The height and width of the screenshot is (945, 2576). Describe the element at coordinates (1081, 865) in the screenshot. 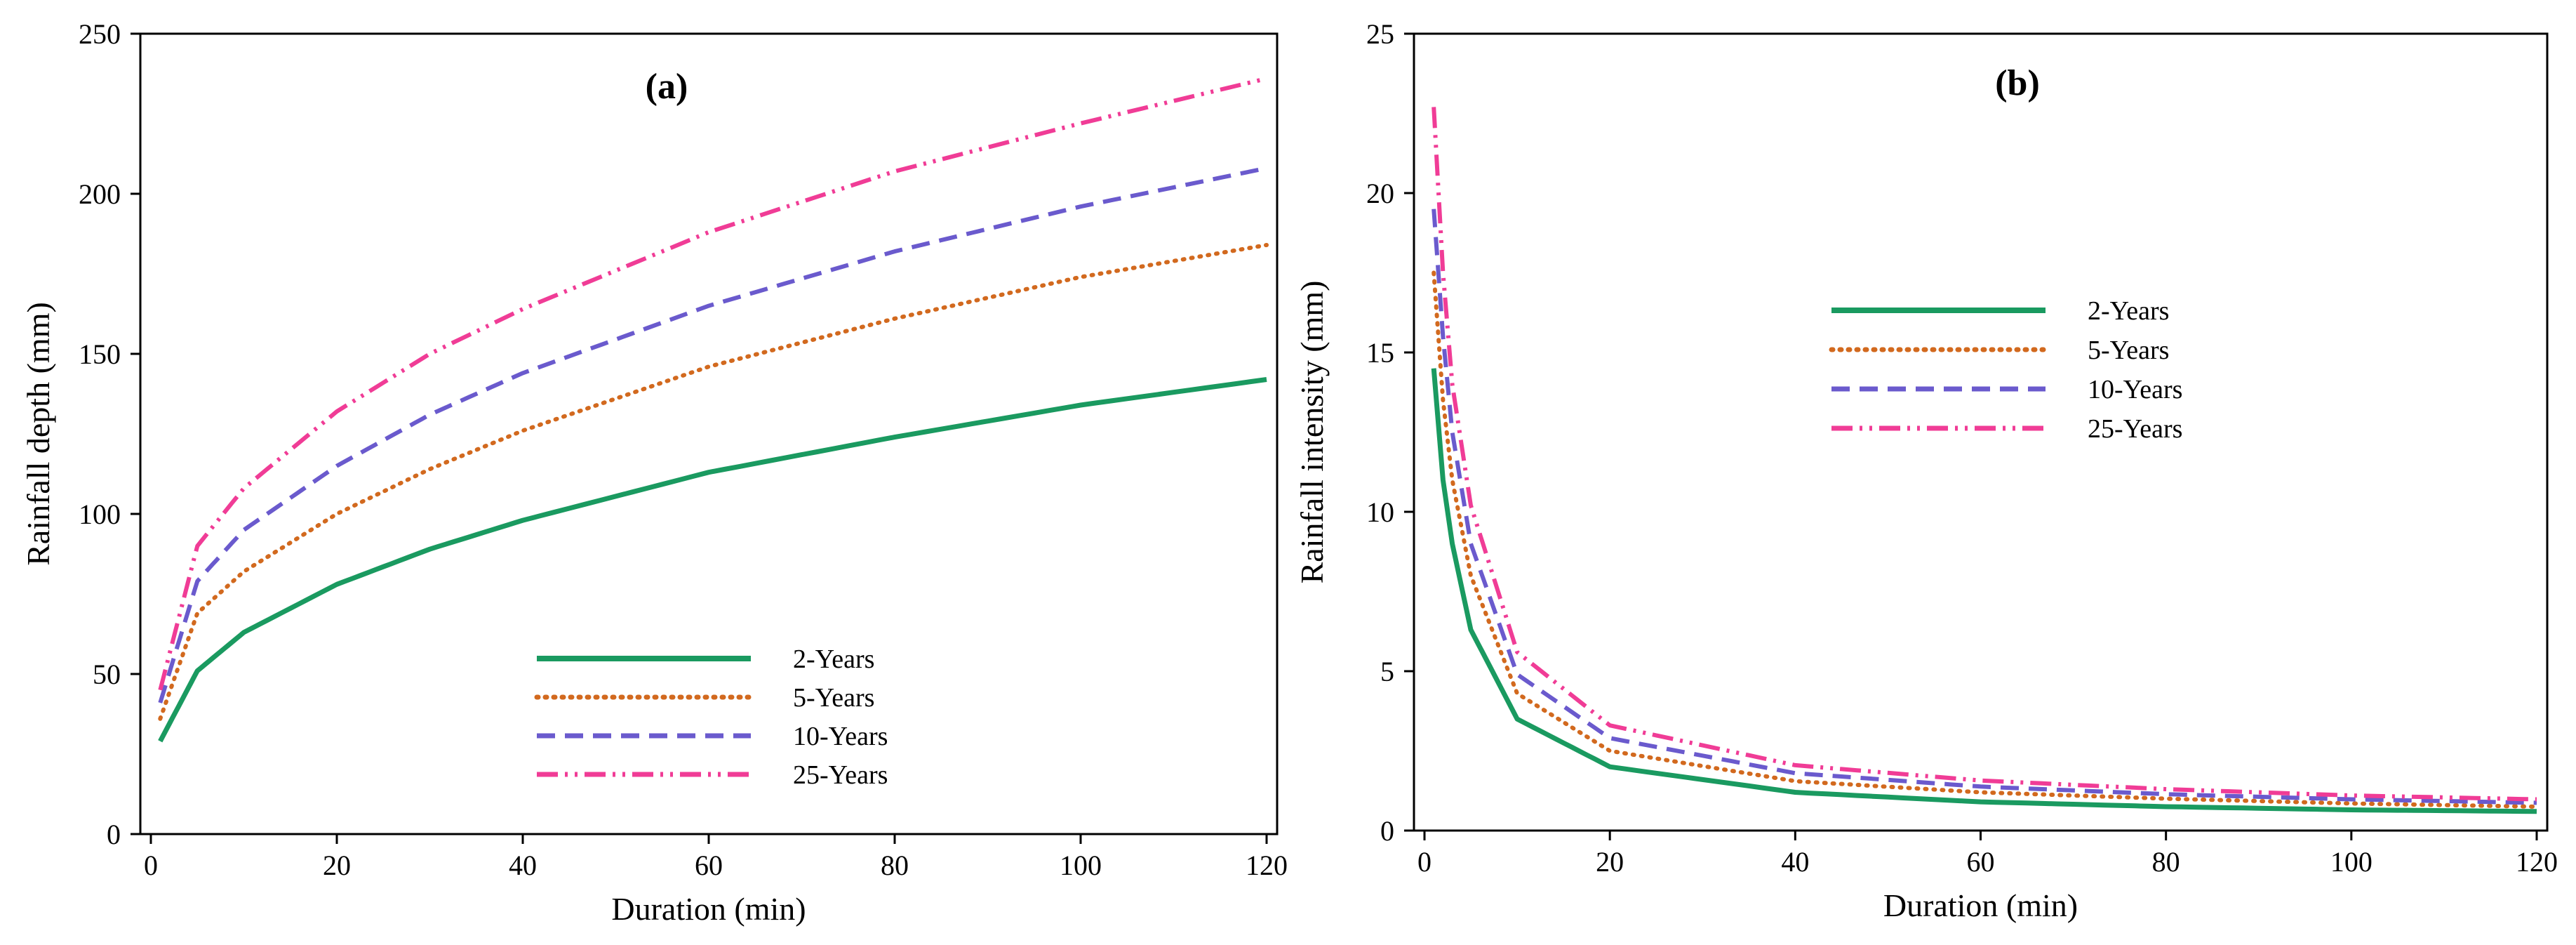

I see `panel-a-x-tick-label: 100` at that location.